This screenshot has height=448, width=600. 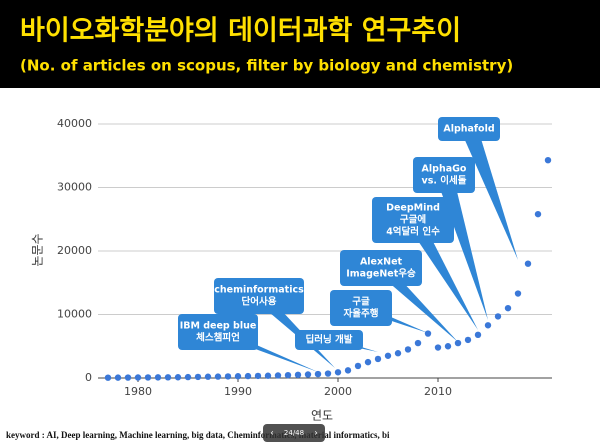 I want to click on callout-text: IBM deep blue, so click(x=218, y=326).